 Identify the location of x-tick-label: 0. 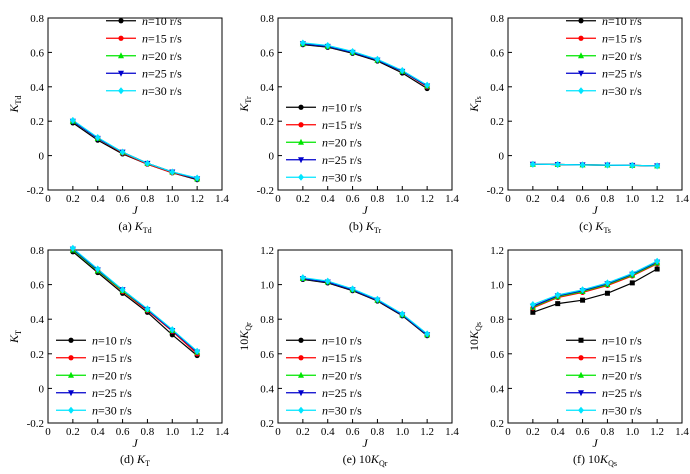
(508, 199).